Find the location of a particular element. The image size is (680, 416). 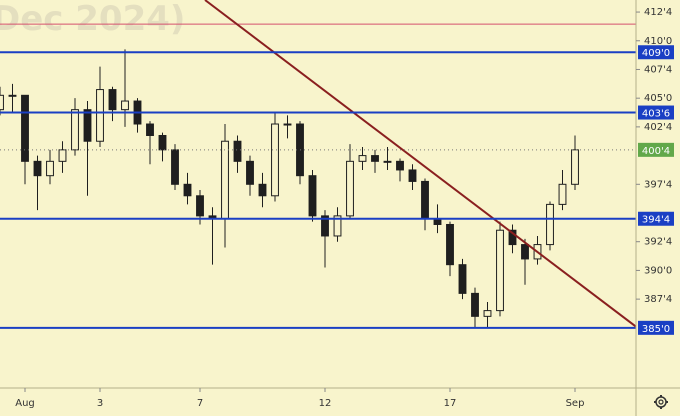

gear-hub is located at coordinates (661, 402).